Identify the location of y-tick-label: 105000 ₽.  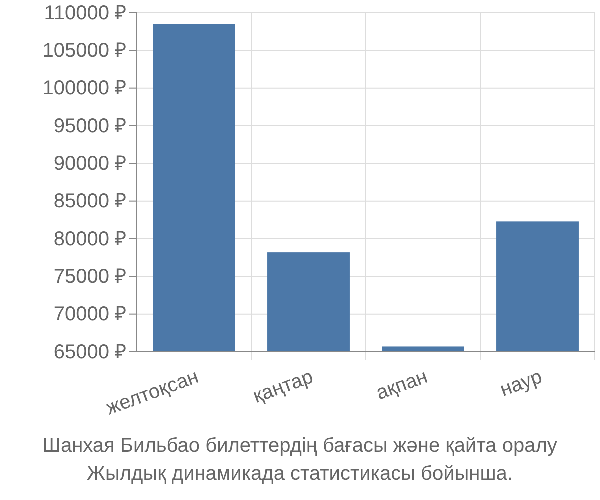
(84, 51).